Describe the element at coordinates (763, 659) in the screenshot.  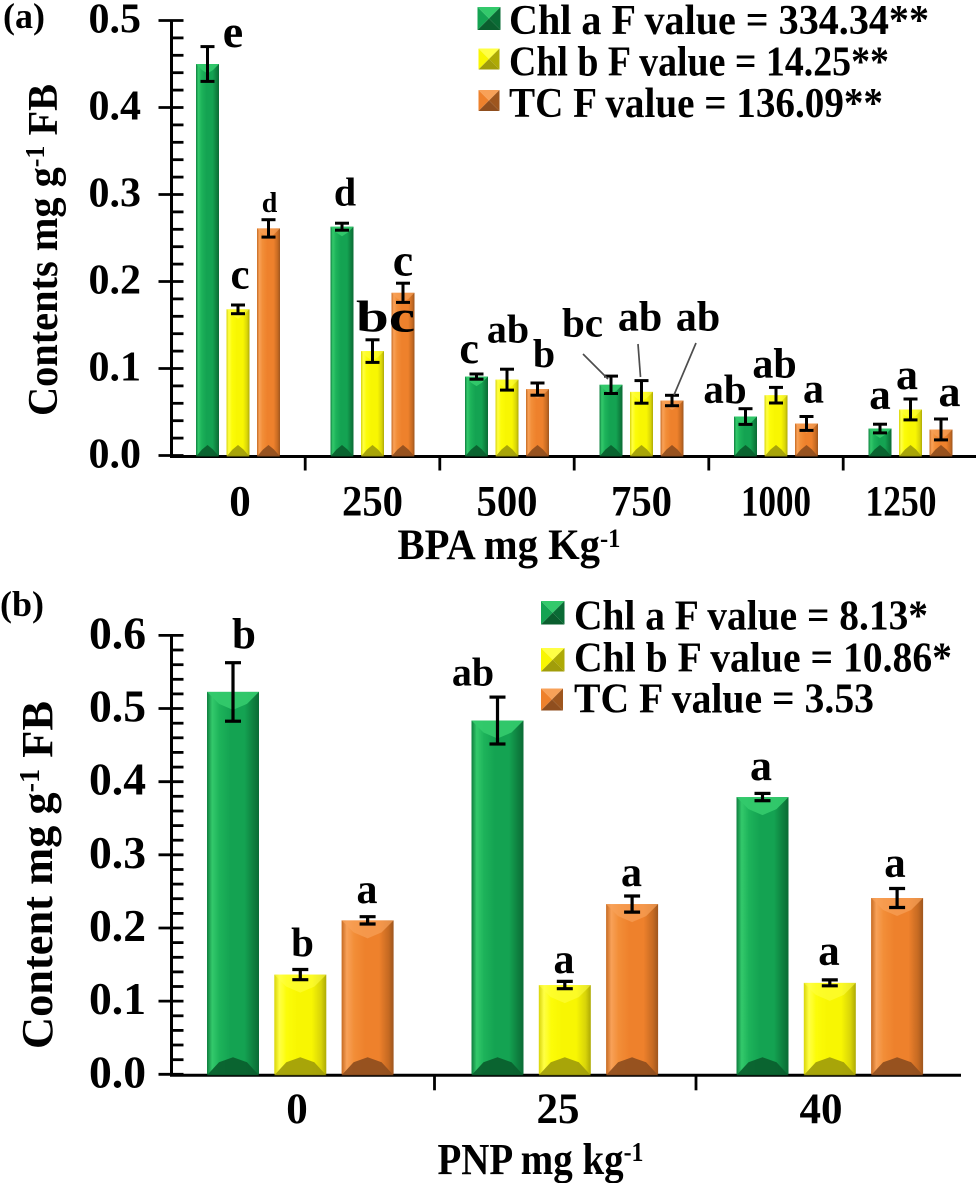
I see `svg-text: Chl b F value = 10.86*` at that location.